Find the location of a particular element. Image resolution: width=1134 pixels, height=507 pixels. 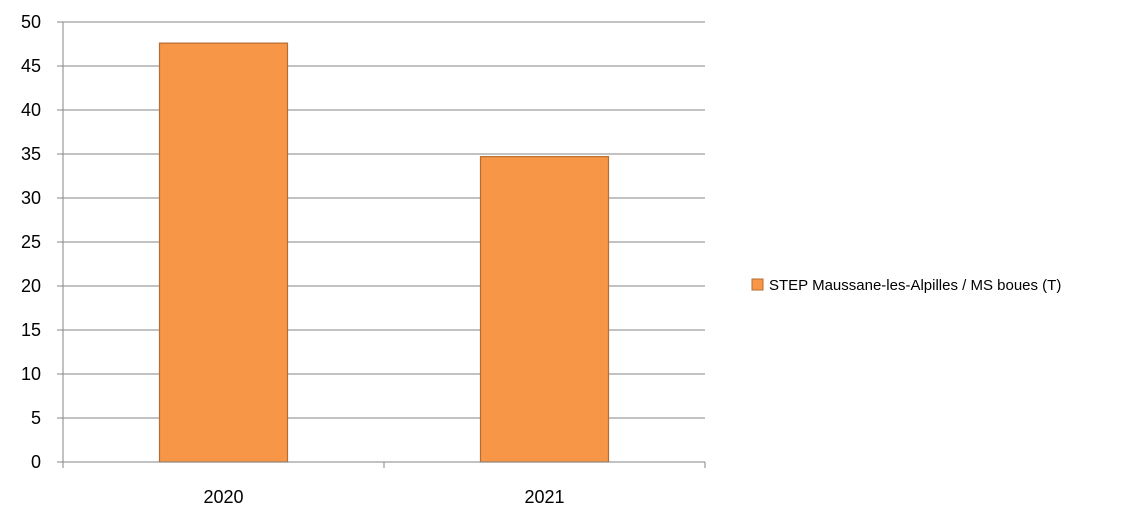

bar-2021 is located at coordinates (544, 309).